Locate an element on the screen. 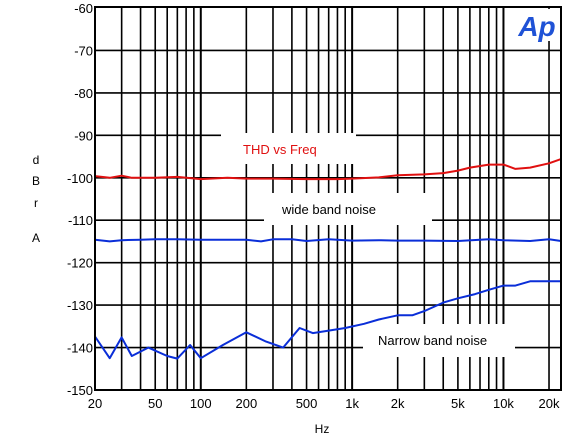  y-tick-label: -140 is located at coordinates (80, 348).